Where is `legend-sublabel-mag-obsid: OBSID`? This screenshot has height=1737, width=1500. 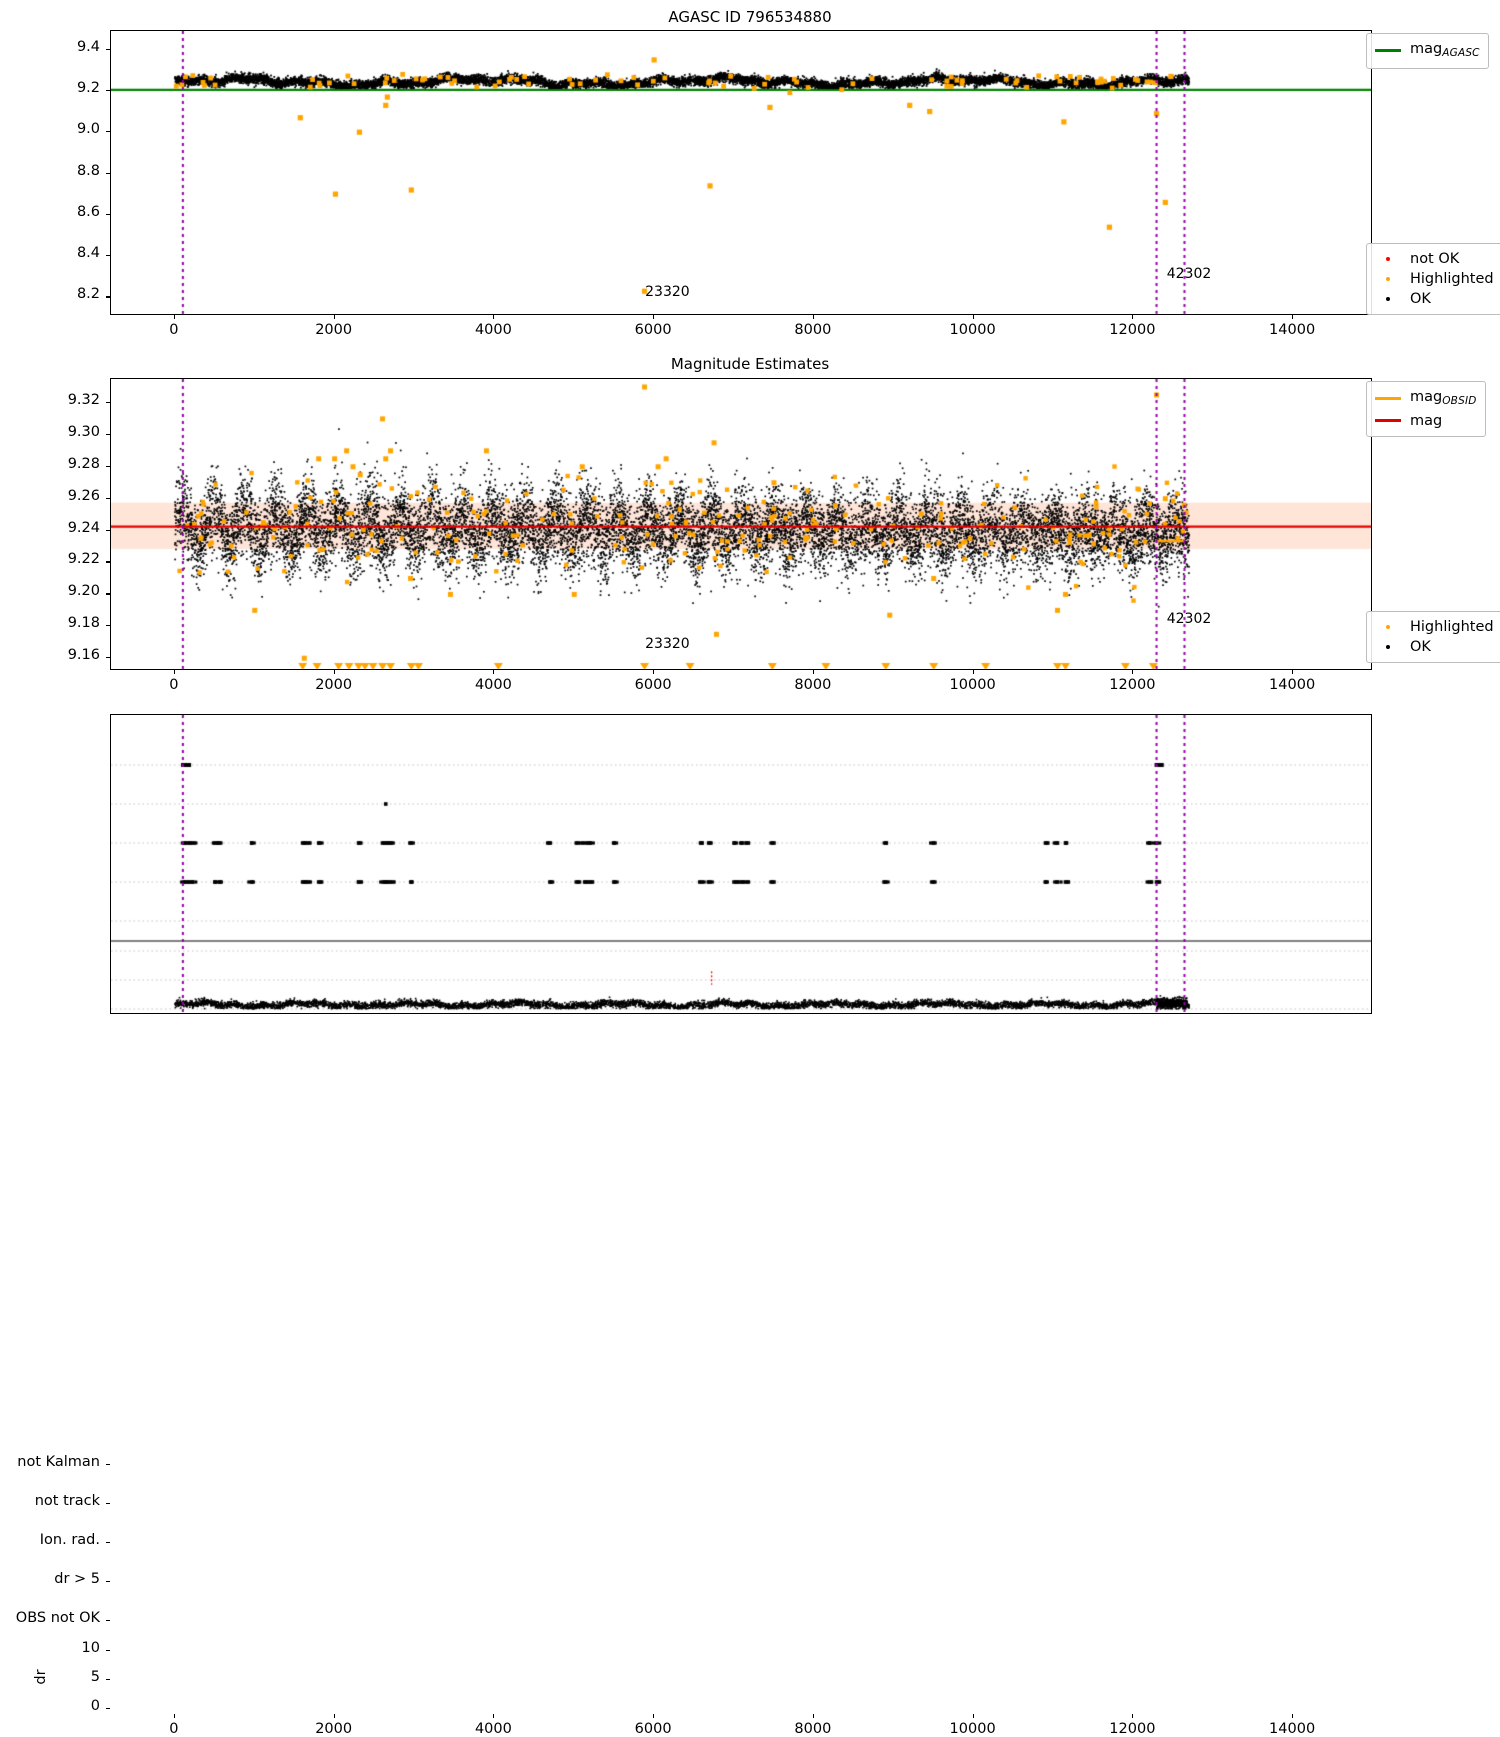 legend-sublabel-mag-obsid: OBSID is located at coordinates (1459, 400).